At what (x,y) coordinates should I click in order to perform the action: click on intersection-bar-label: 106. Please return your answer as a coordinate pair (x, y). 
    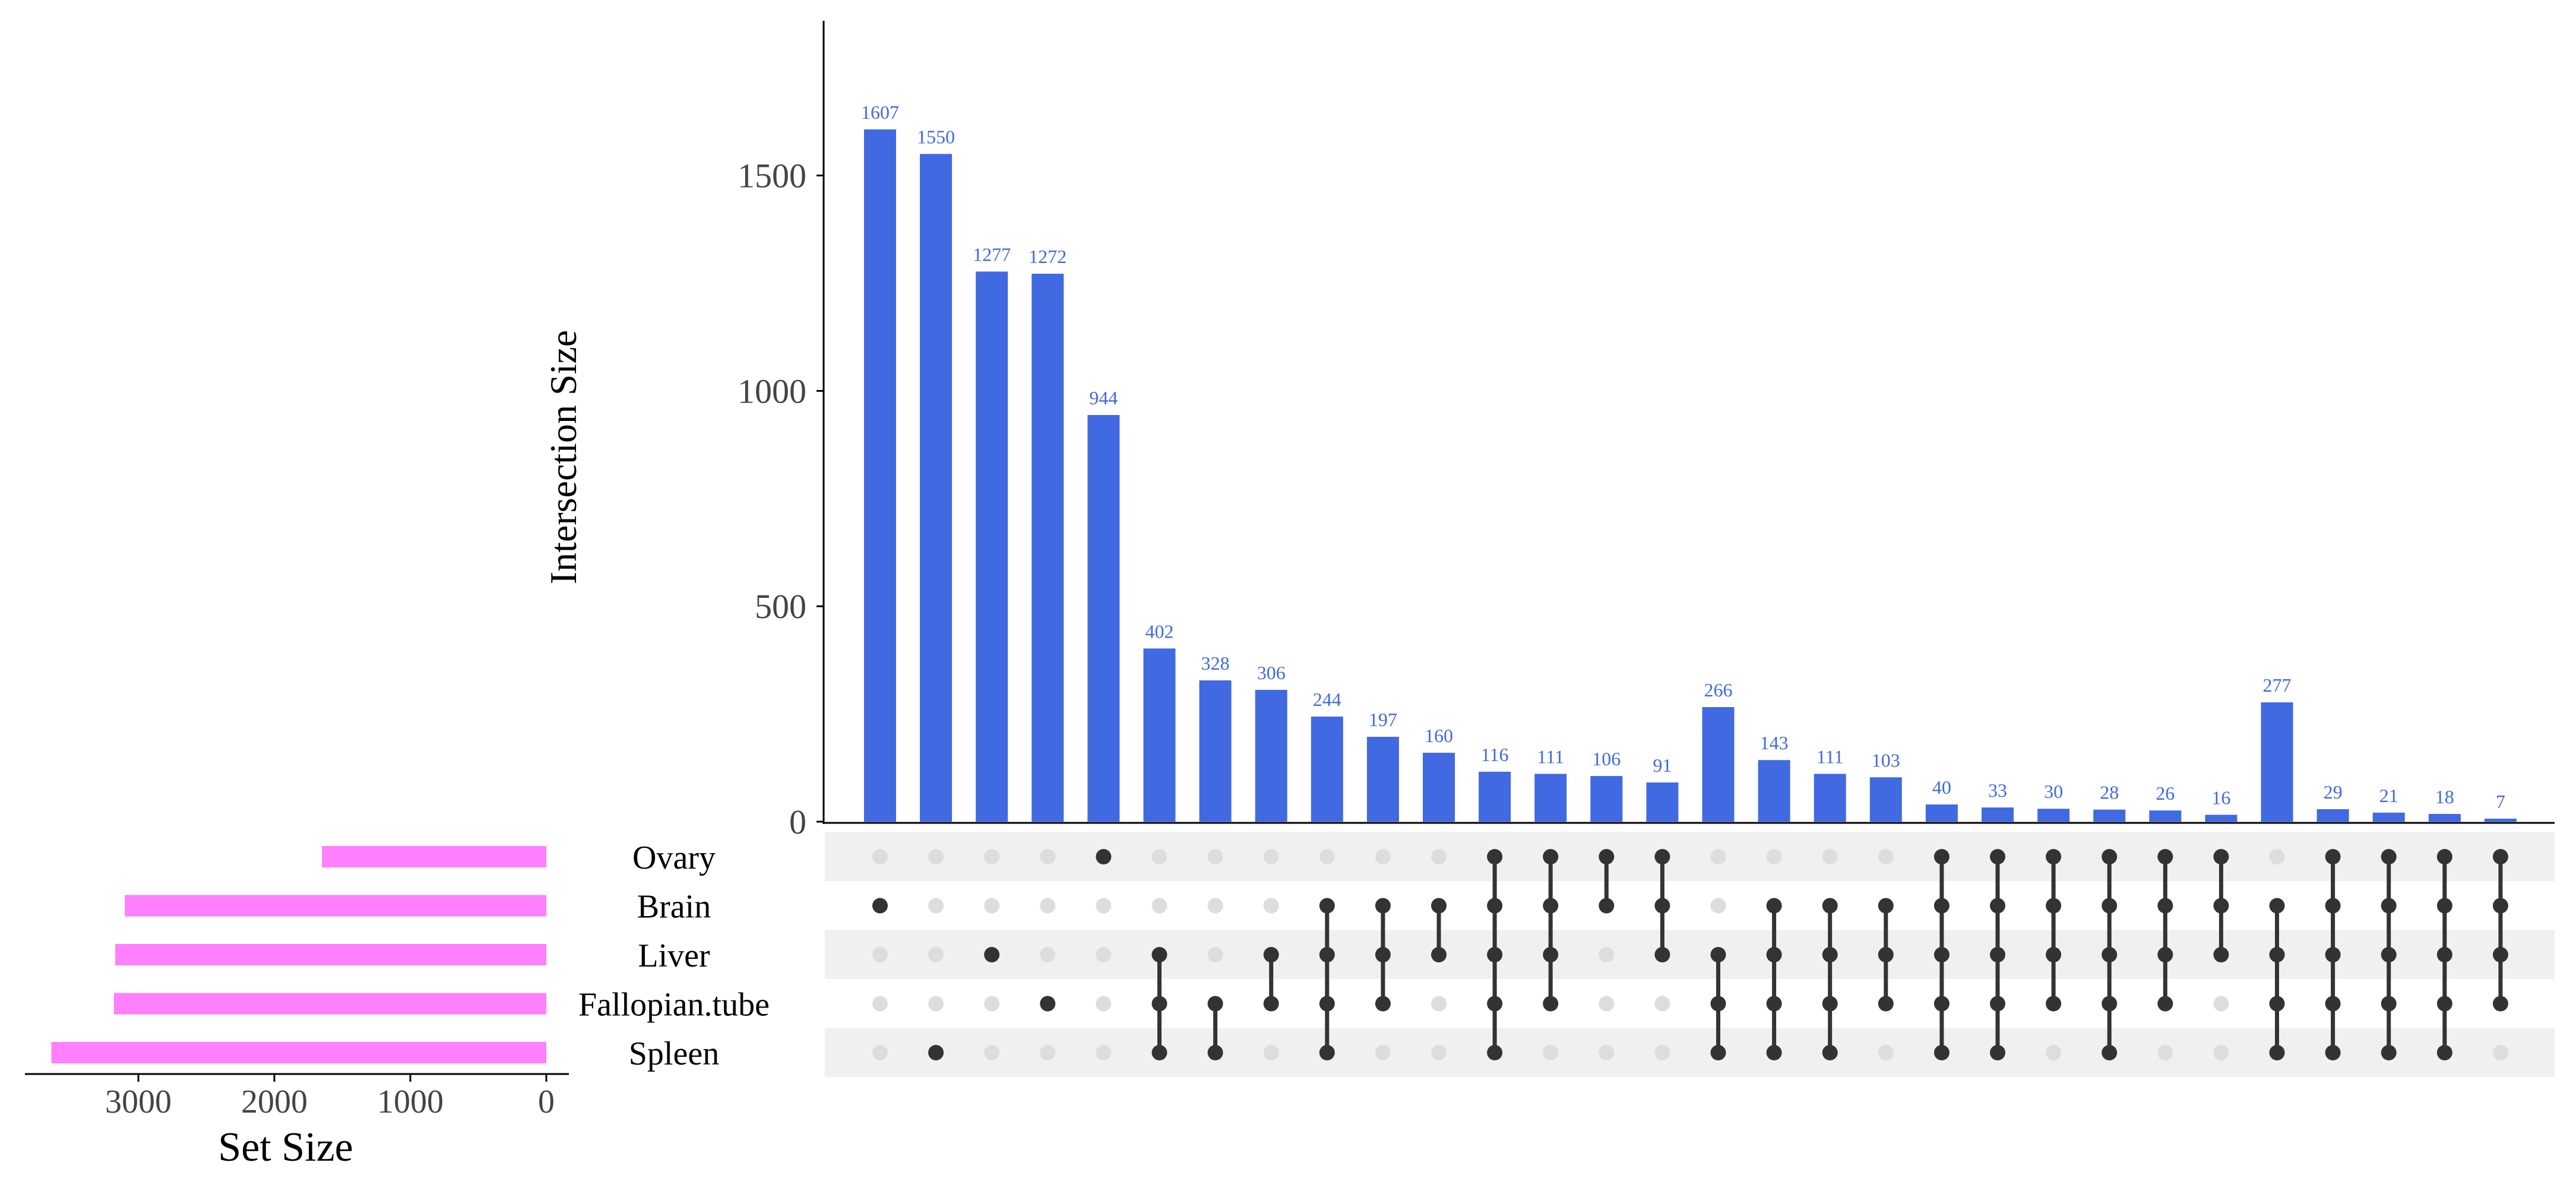
    Looking at the image, I should click on (1606, 758).